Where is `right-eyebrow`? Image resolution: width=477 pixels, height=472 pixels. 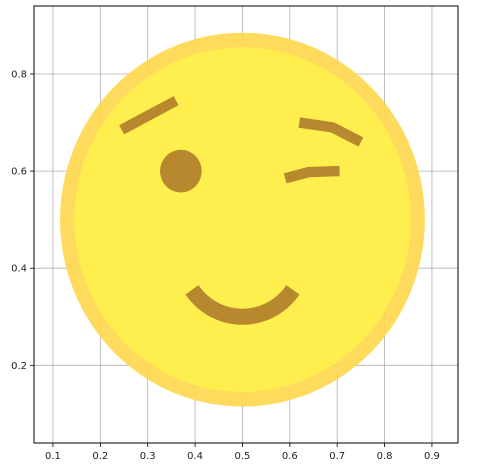 right-eyebrow is located at coordinates (331, 132).